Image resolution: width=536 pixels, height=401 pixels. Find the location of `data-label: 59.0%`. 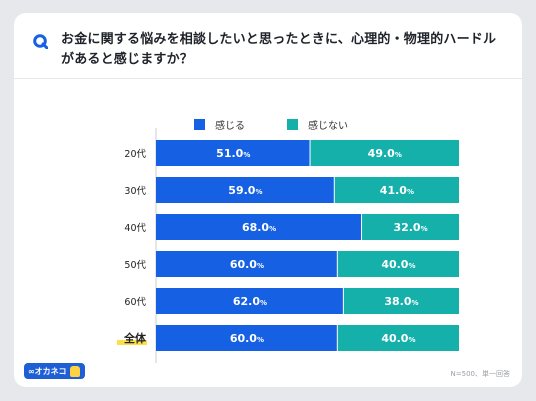

data-label: 59.0% is located at coordinates (245, 190).